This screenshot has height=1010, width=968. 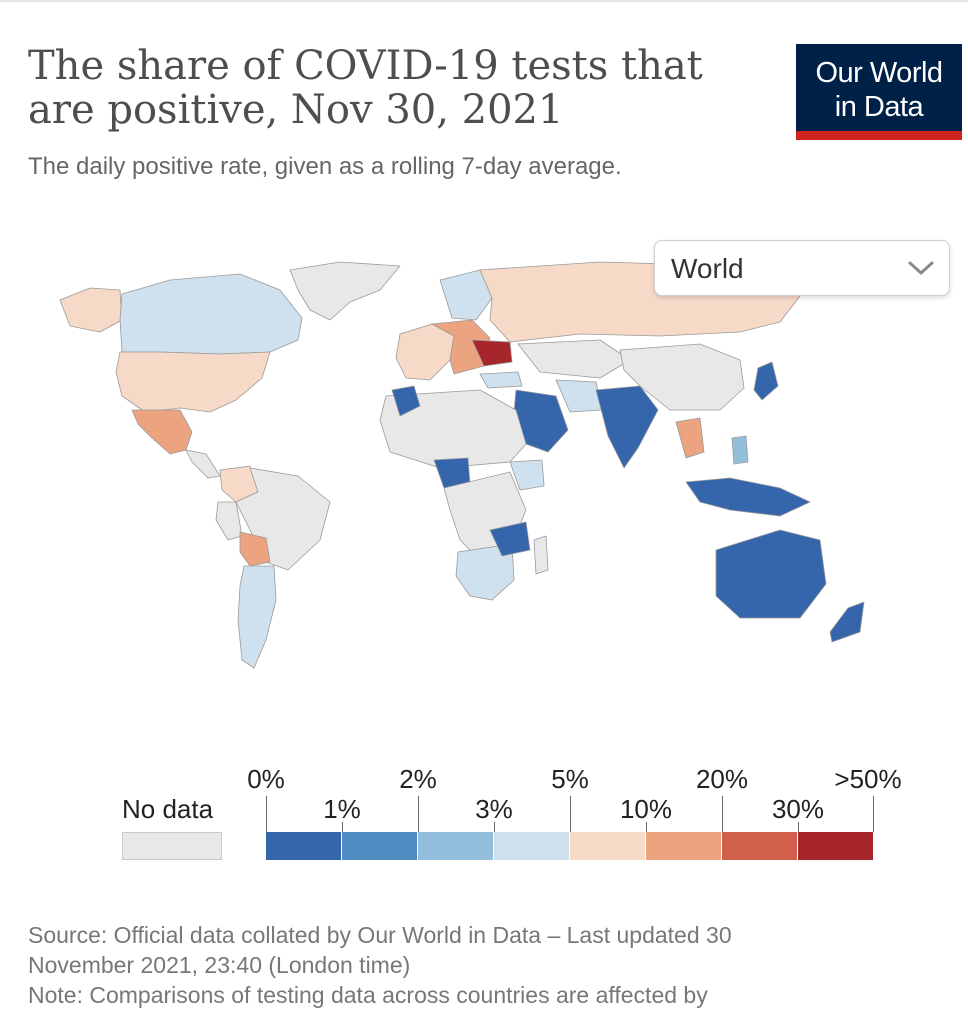 What do you see at coordinates (771, 574) in the screenshot?
I see `map-region-australia` at bounding box center [771, 574].